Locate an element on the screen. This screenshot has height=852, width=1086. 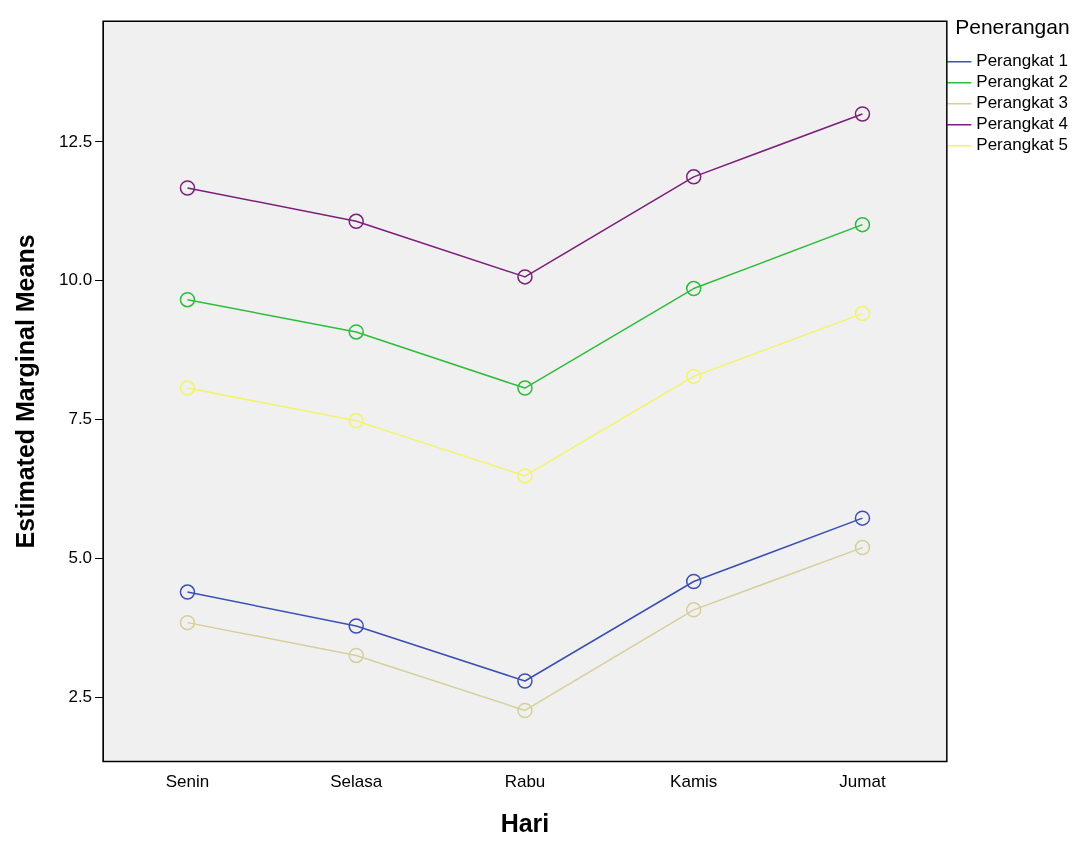
legend-label: Perangkat 2 is located at coordinates (1022, 82).